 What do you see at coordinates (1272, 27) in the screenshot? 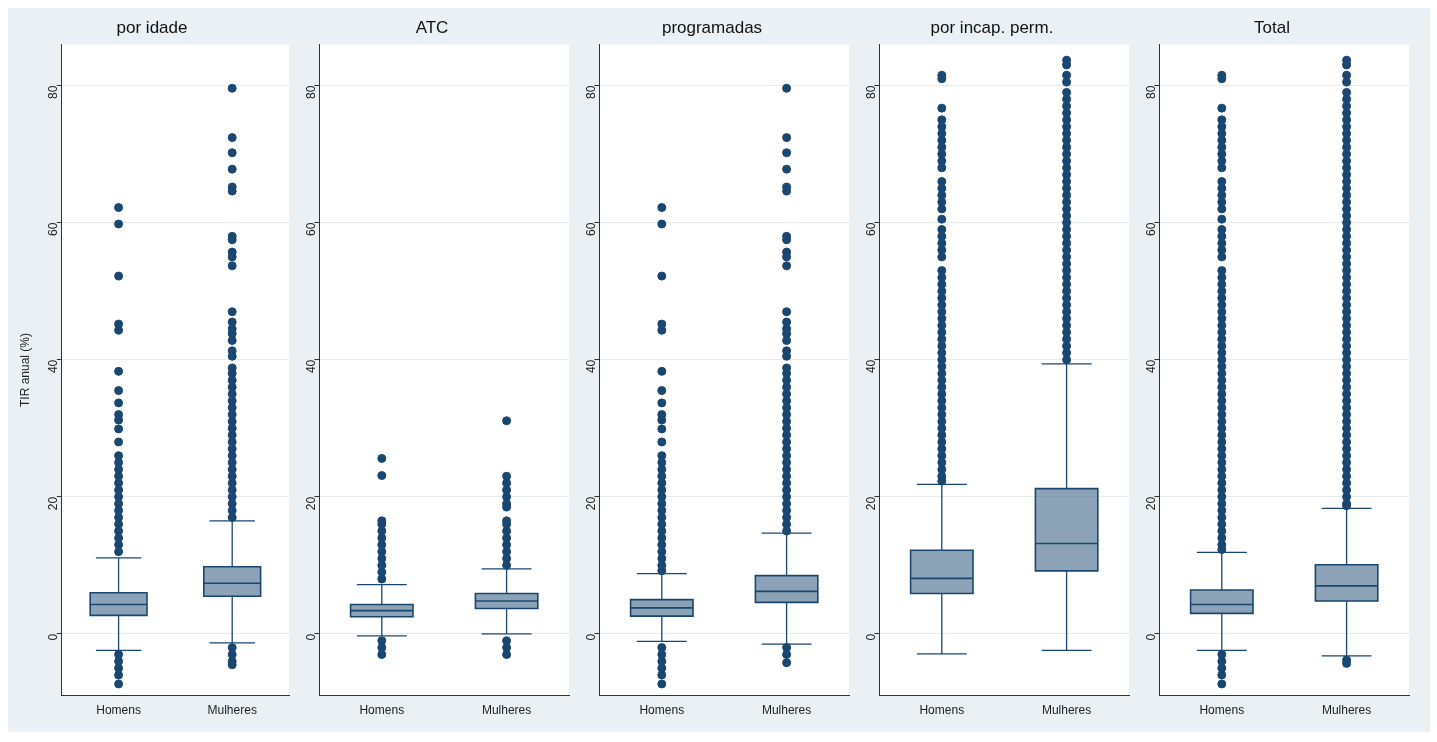
I see `chart-title: Total` at bounding box center [1272, 27].